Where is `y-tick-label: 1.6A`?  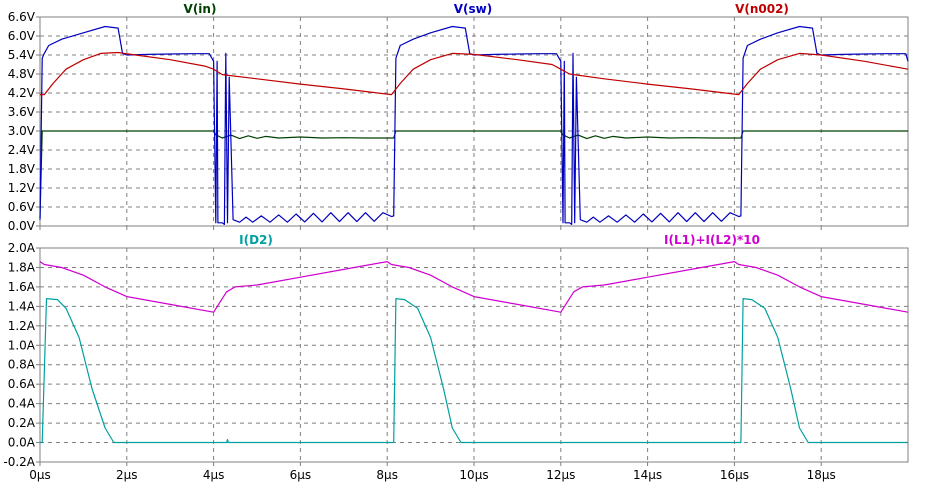
y-tick-label: 1.6A is located at coordinates (22, 287).